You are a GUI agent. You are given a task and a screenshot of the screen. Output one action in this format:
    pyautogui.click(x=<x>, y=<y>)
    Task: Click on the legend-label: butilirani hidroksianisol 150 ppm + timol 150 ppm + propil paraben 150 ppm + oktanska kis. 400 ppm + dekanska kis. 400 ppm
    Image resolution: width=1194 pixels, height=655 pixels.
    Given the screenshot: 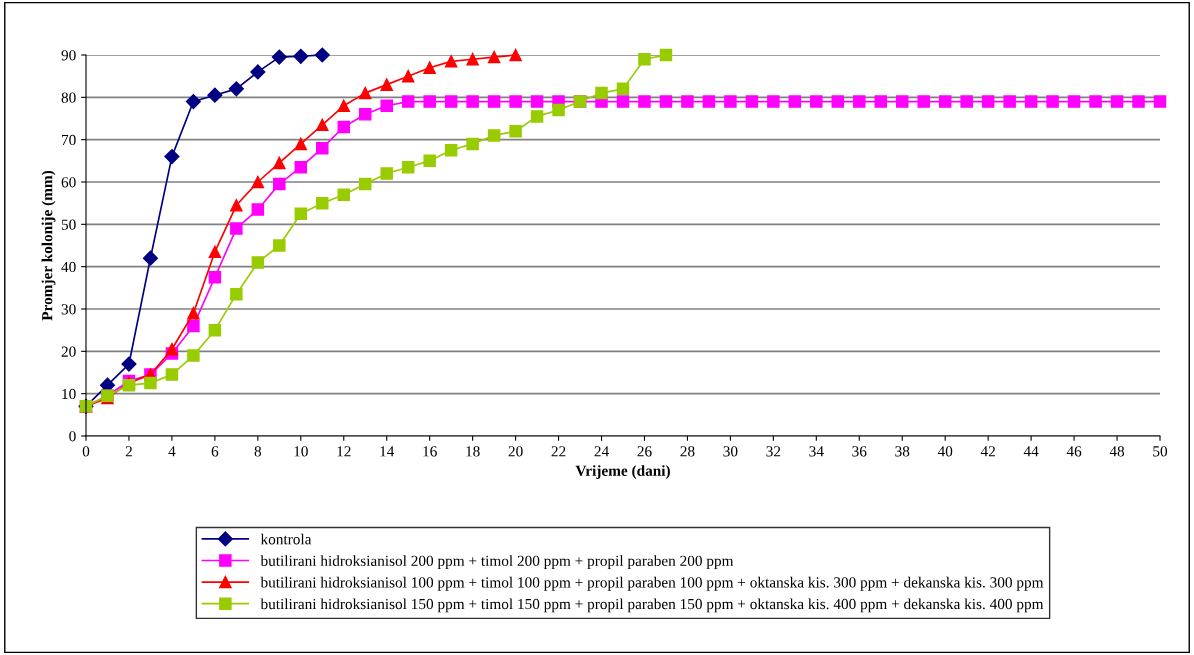 What is the action you would take?
    pyautogui.click(x=652, y=605)
    